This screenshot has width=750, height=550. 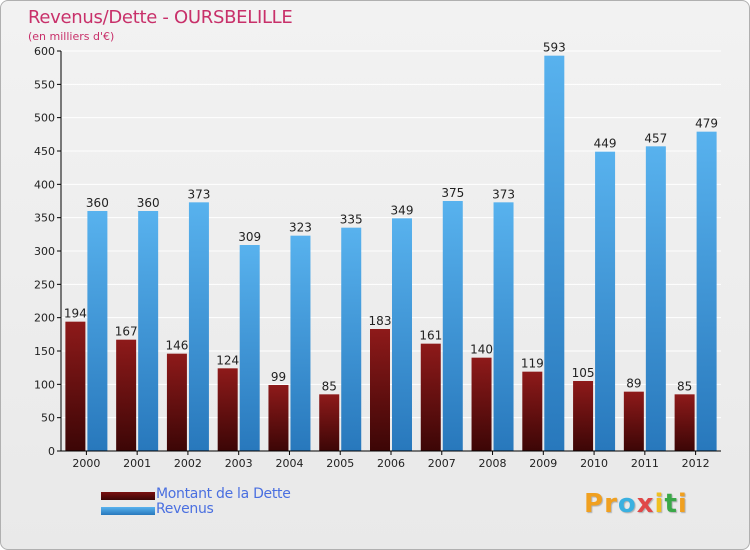 What do you see at coordinates (633, 384) in the screenshot?
I see `data-label-dette: 89` at bounding box center [633, 384].